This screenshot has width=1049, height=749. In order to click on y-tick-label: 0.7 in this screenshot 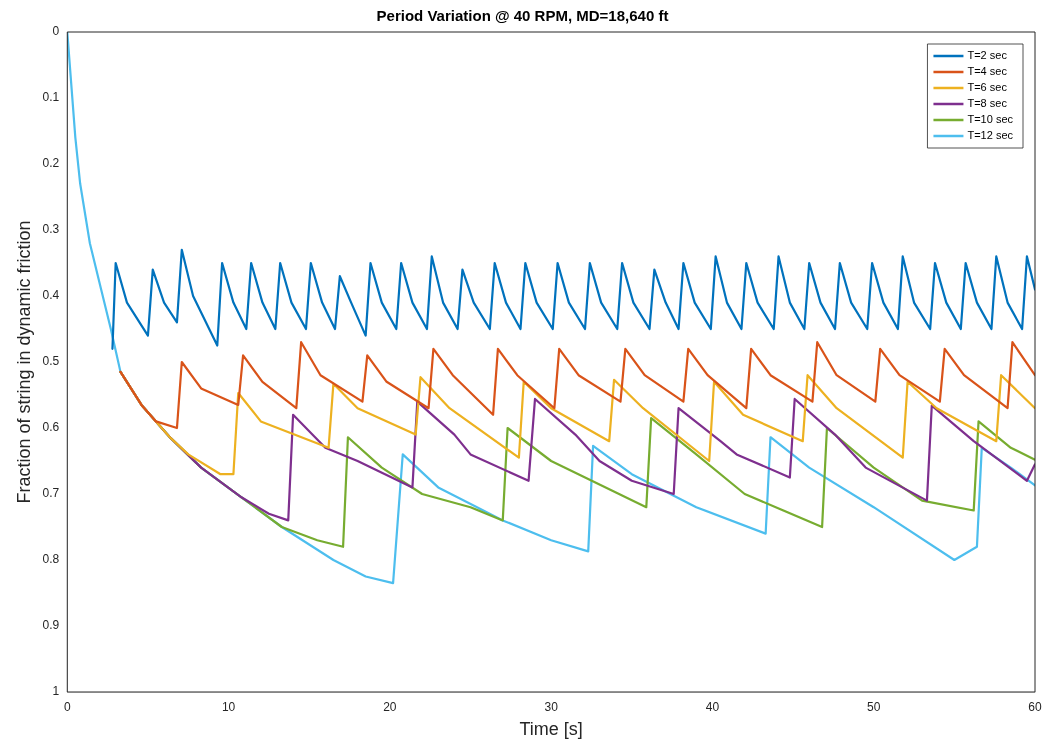, I will do `click(51, 493)`.